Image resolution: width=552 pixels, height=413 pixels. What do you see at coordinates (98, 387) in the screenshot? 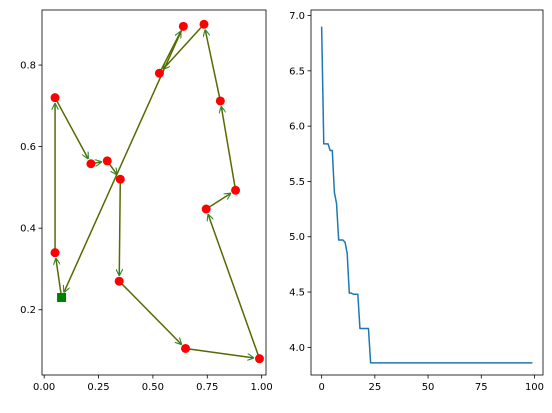
I see `route-x-tick-label: 0.25` at bounding box center [98, 387].